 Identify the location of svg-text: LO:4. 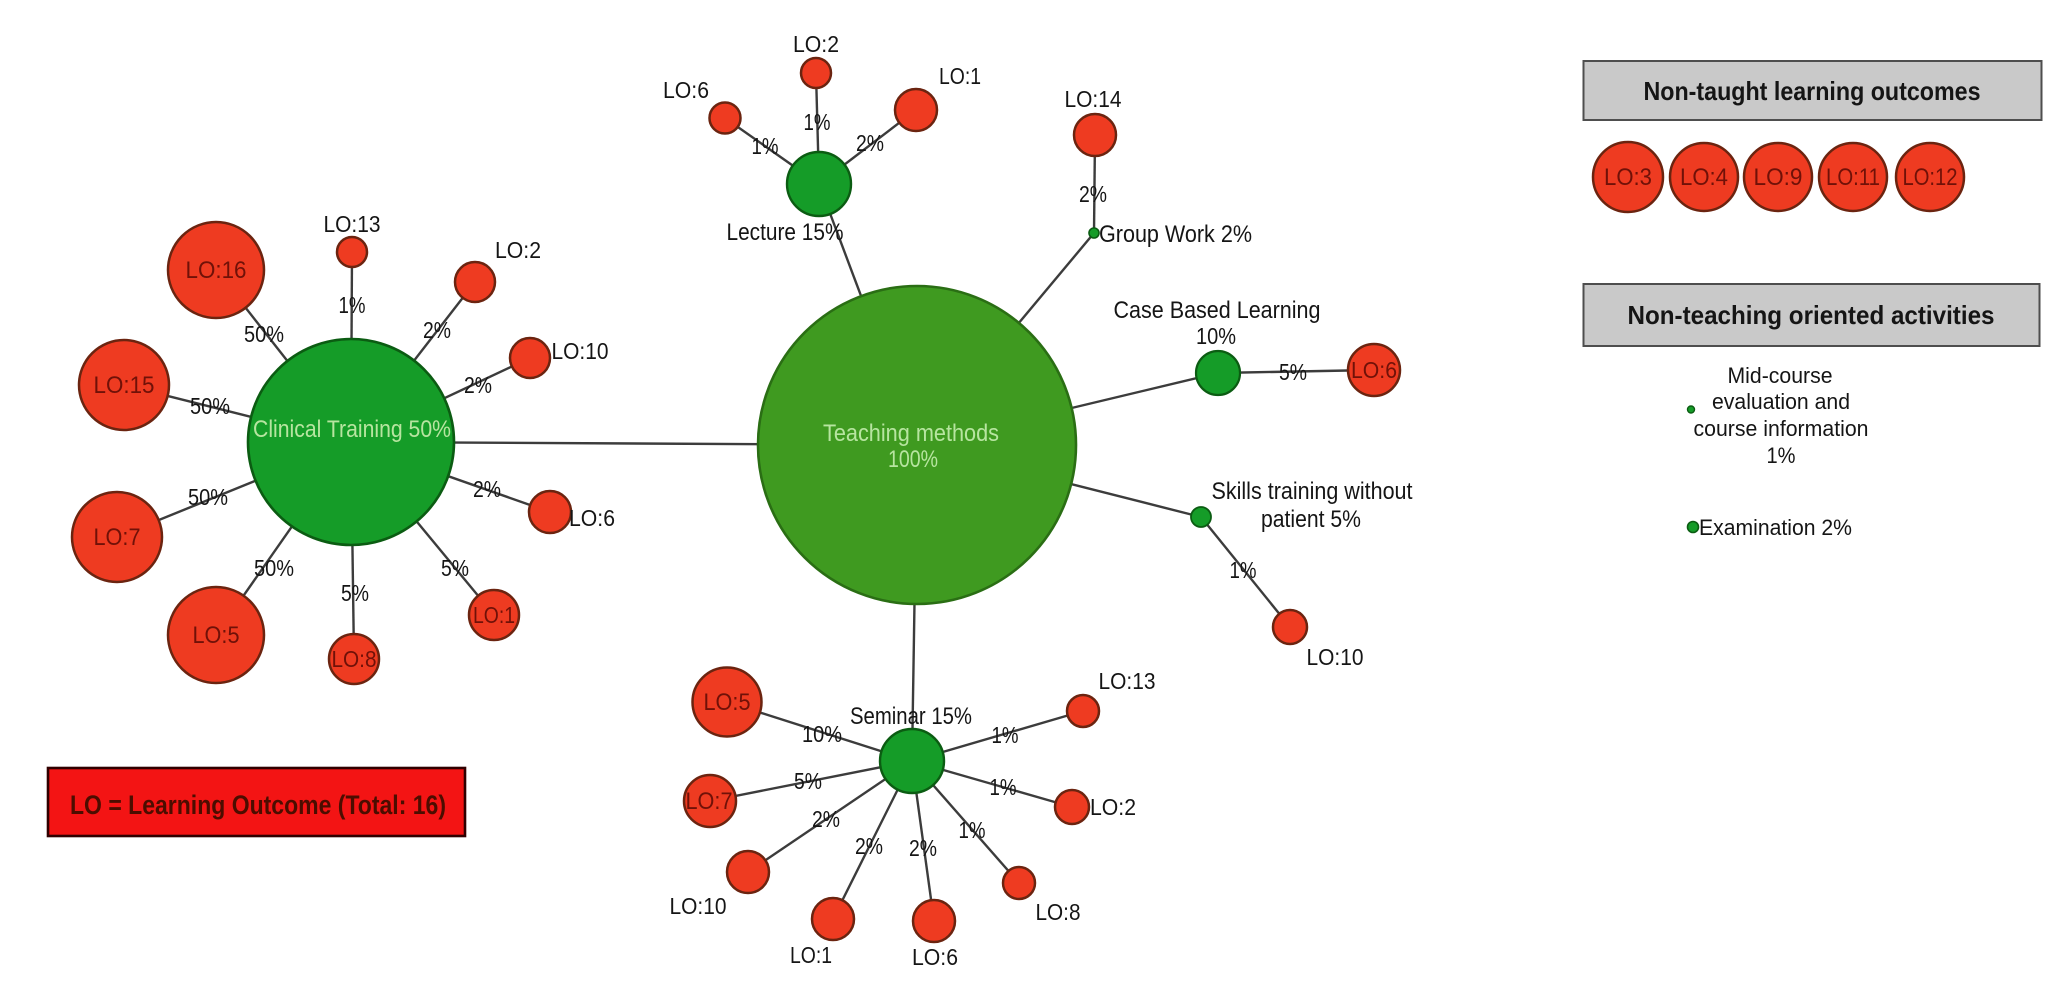
(1704, 177).